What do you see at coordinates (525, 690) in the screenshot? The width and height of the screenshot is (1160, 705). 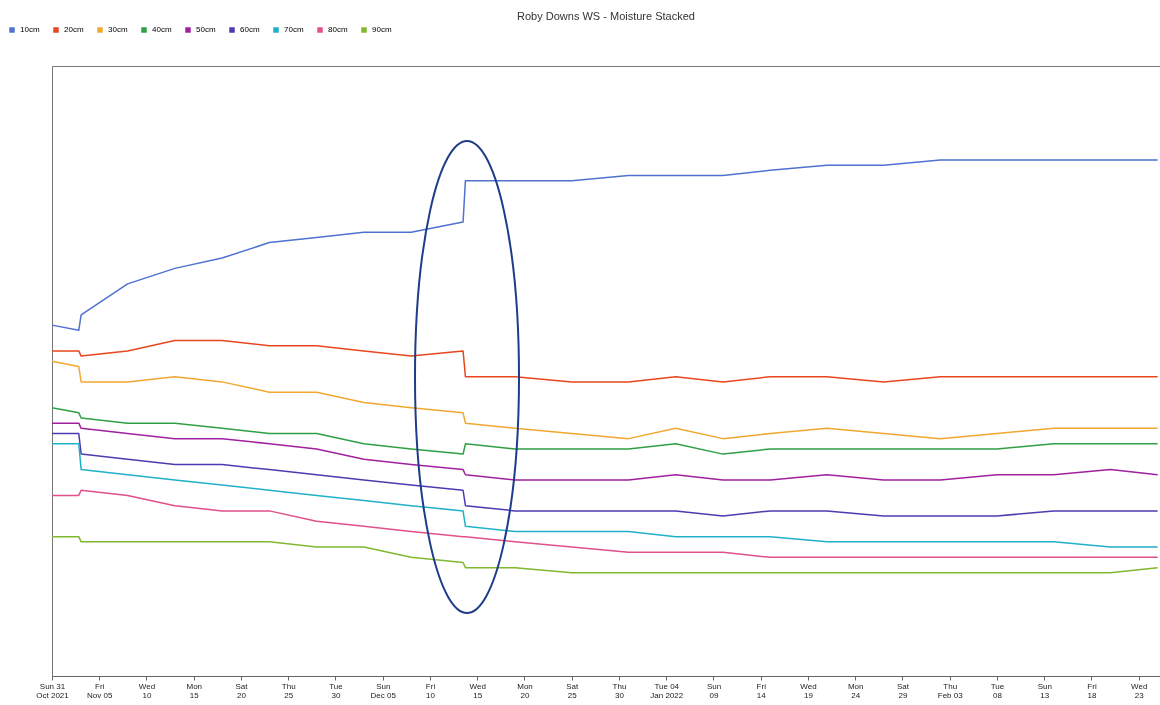 I see `x-tick-label: Mon 20` at bounding box center [525, 690].